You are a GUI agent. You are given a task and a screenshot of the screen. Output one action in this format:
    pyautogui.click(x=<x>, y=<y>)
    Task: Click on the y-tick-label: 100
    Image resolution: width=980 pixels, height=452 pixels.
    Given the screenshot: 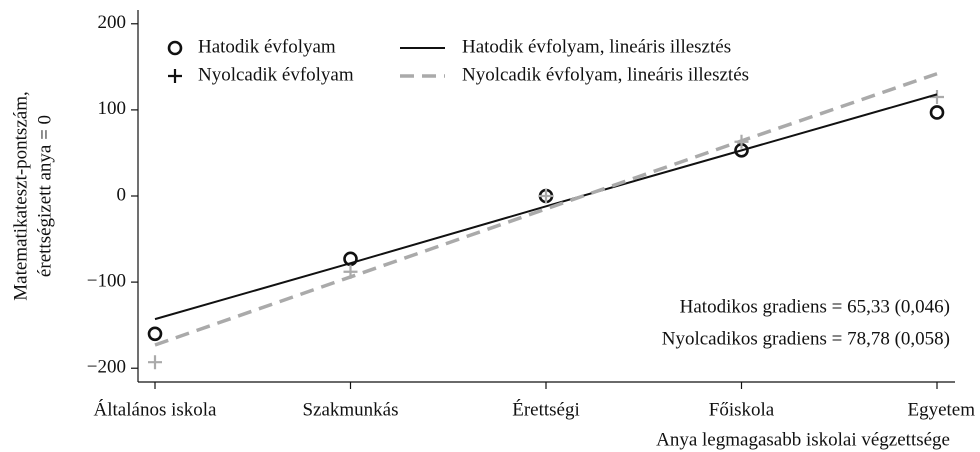 What is the action you would take?
    pyautogui.click(x=112, y=108)
    